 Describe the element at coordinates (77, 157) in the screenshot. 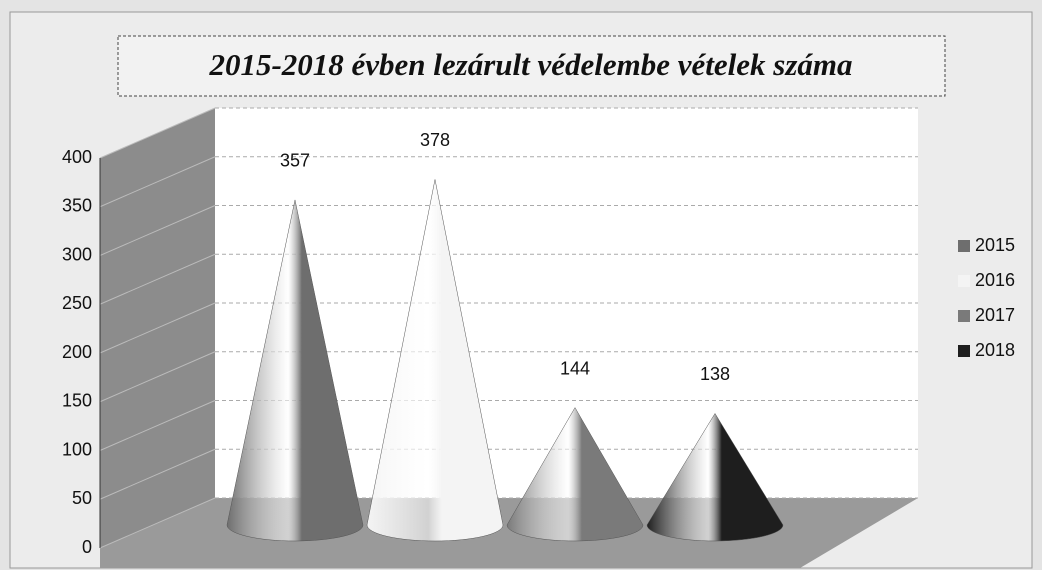

I see `y-tick-label: 400` at that location.